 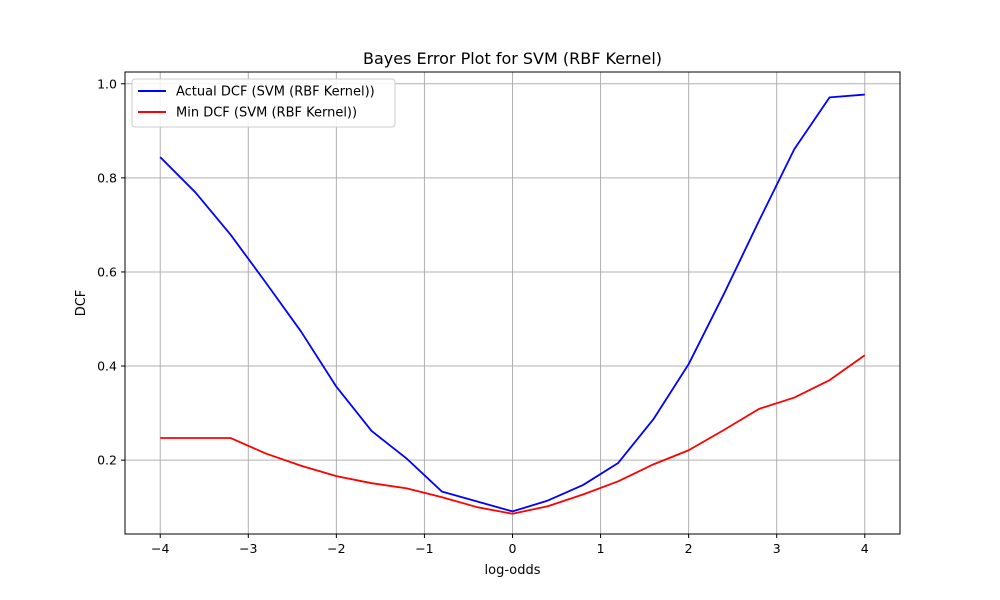 I want to click on x-tick-label: 2, so click(x=689, y=548).